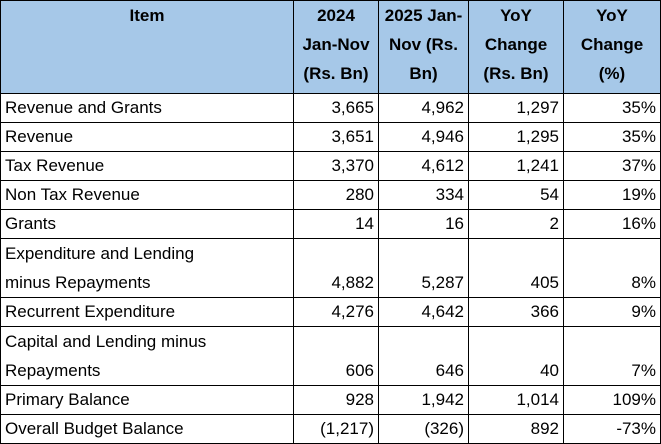  Describe the element at coordinates (516, 429) in the screenshot. I see `yoy-change-cell: 892` at that location.